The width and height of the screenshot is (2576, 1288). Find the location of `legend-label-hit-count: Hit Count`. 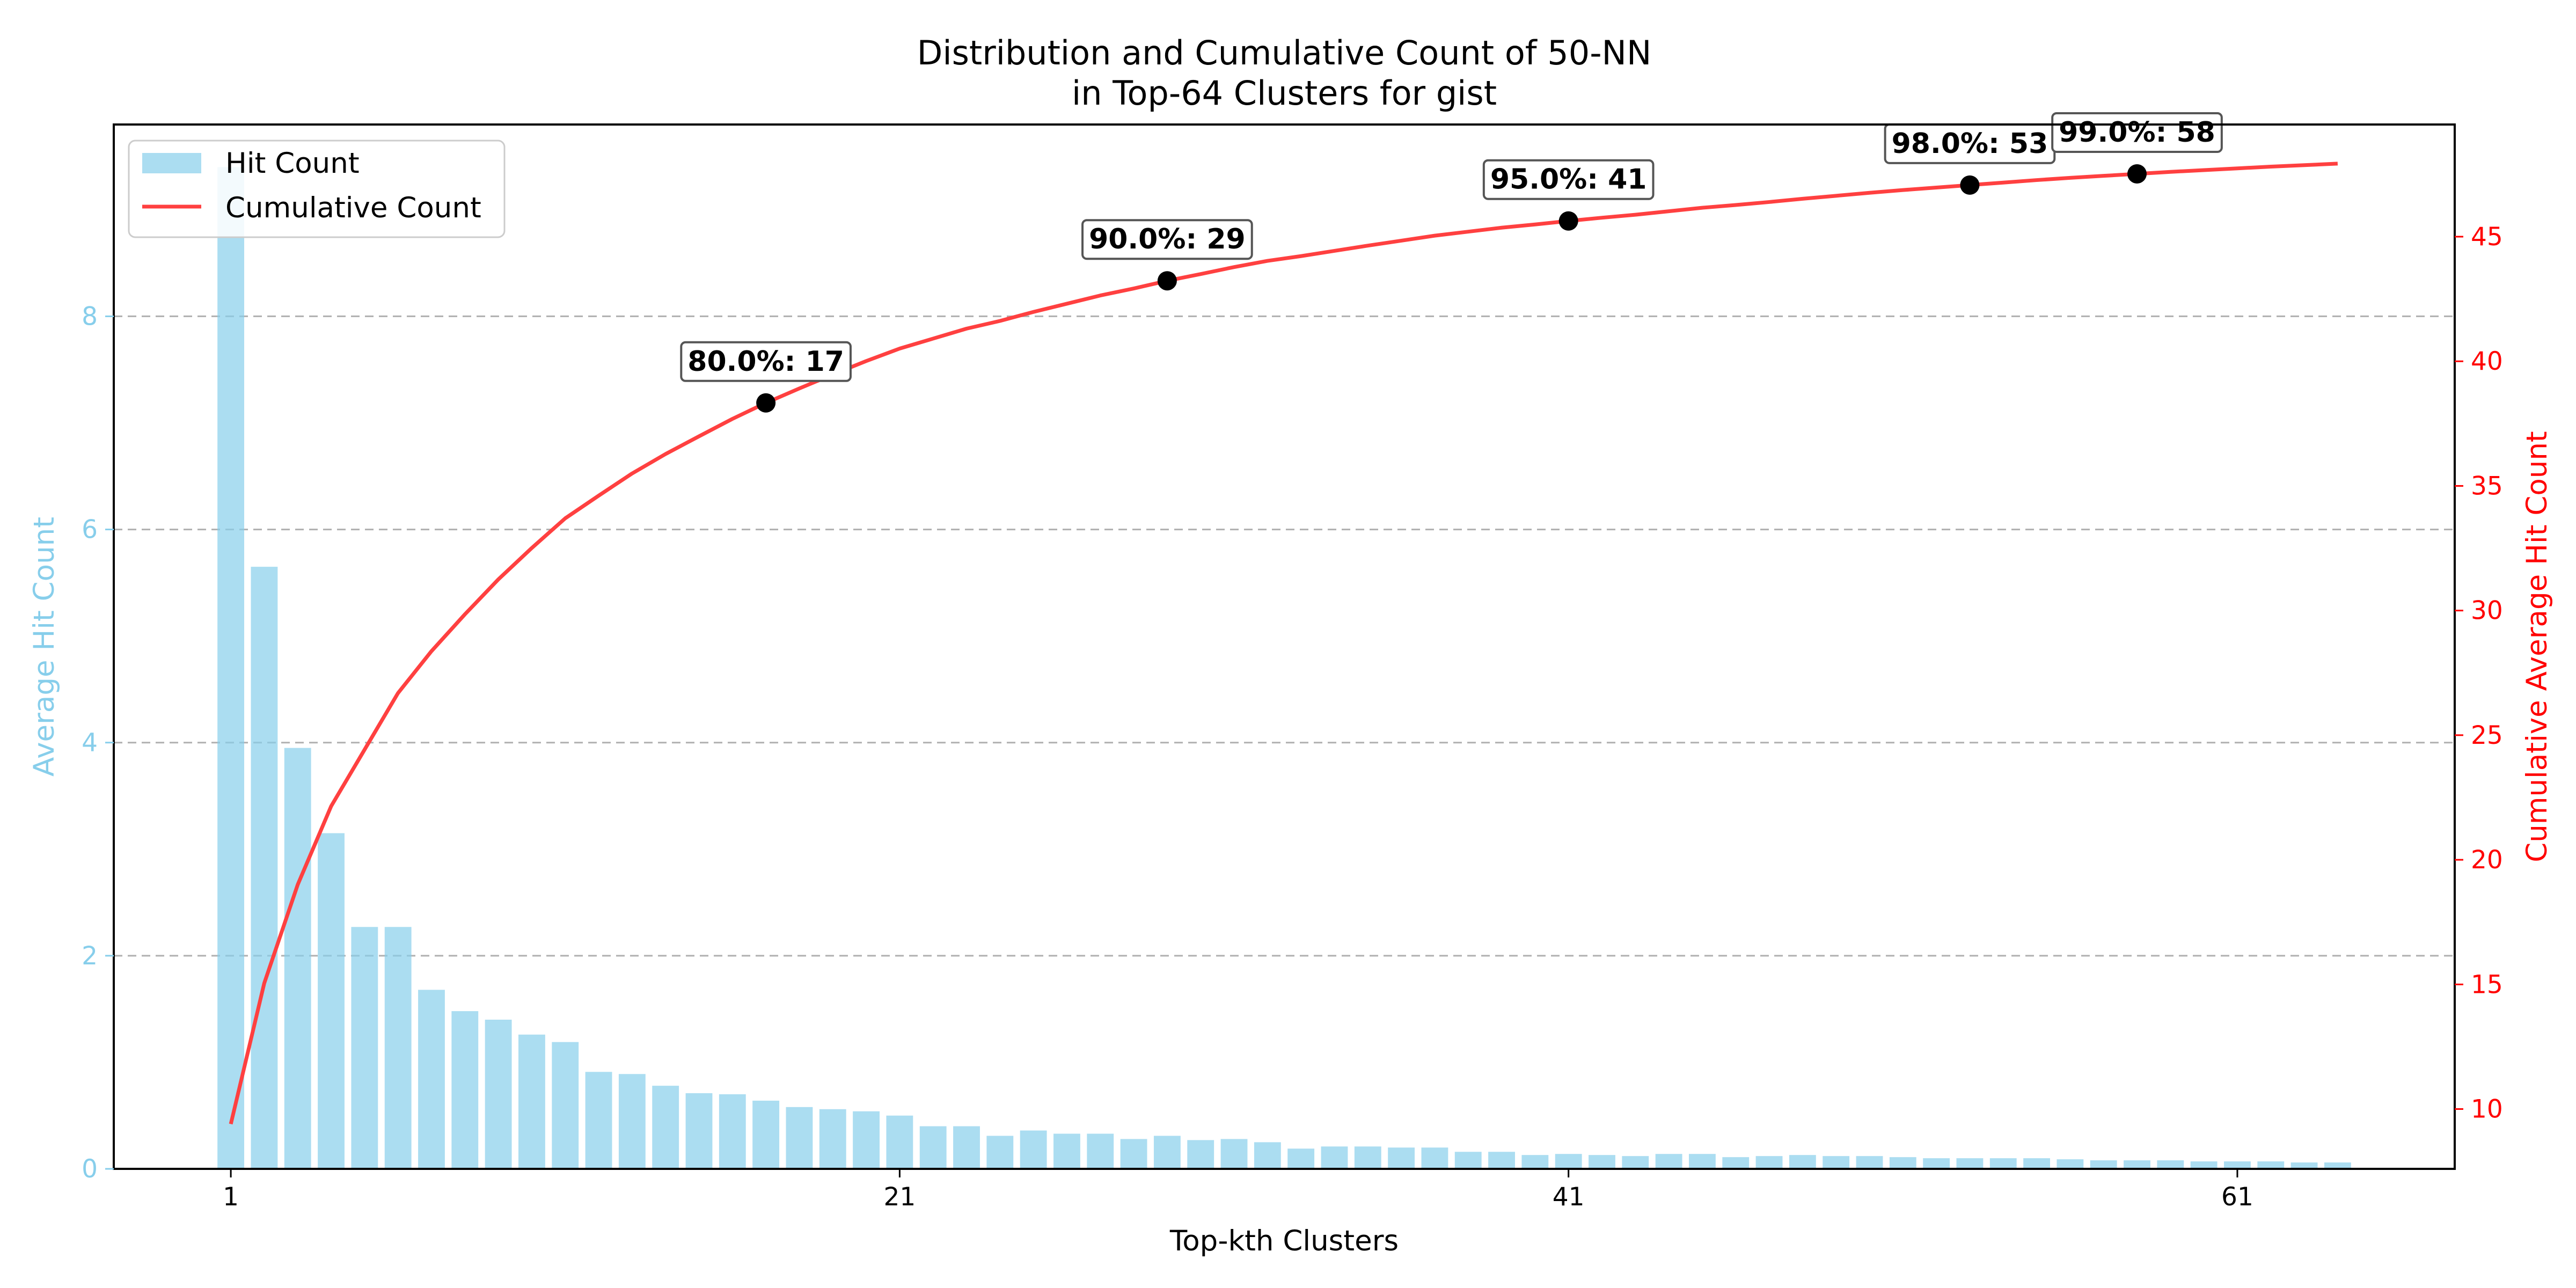

legend-label-hit-count: Hit Count is located at coordinates (292, 163).